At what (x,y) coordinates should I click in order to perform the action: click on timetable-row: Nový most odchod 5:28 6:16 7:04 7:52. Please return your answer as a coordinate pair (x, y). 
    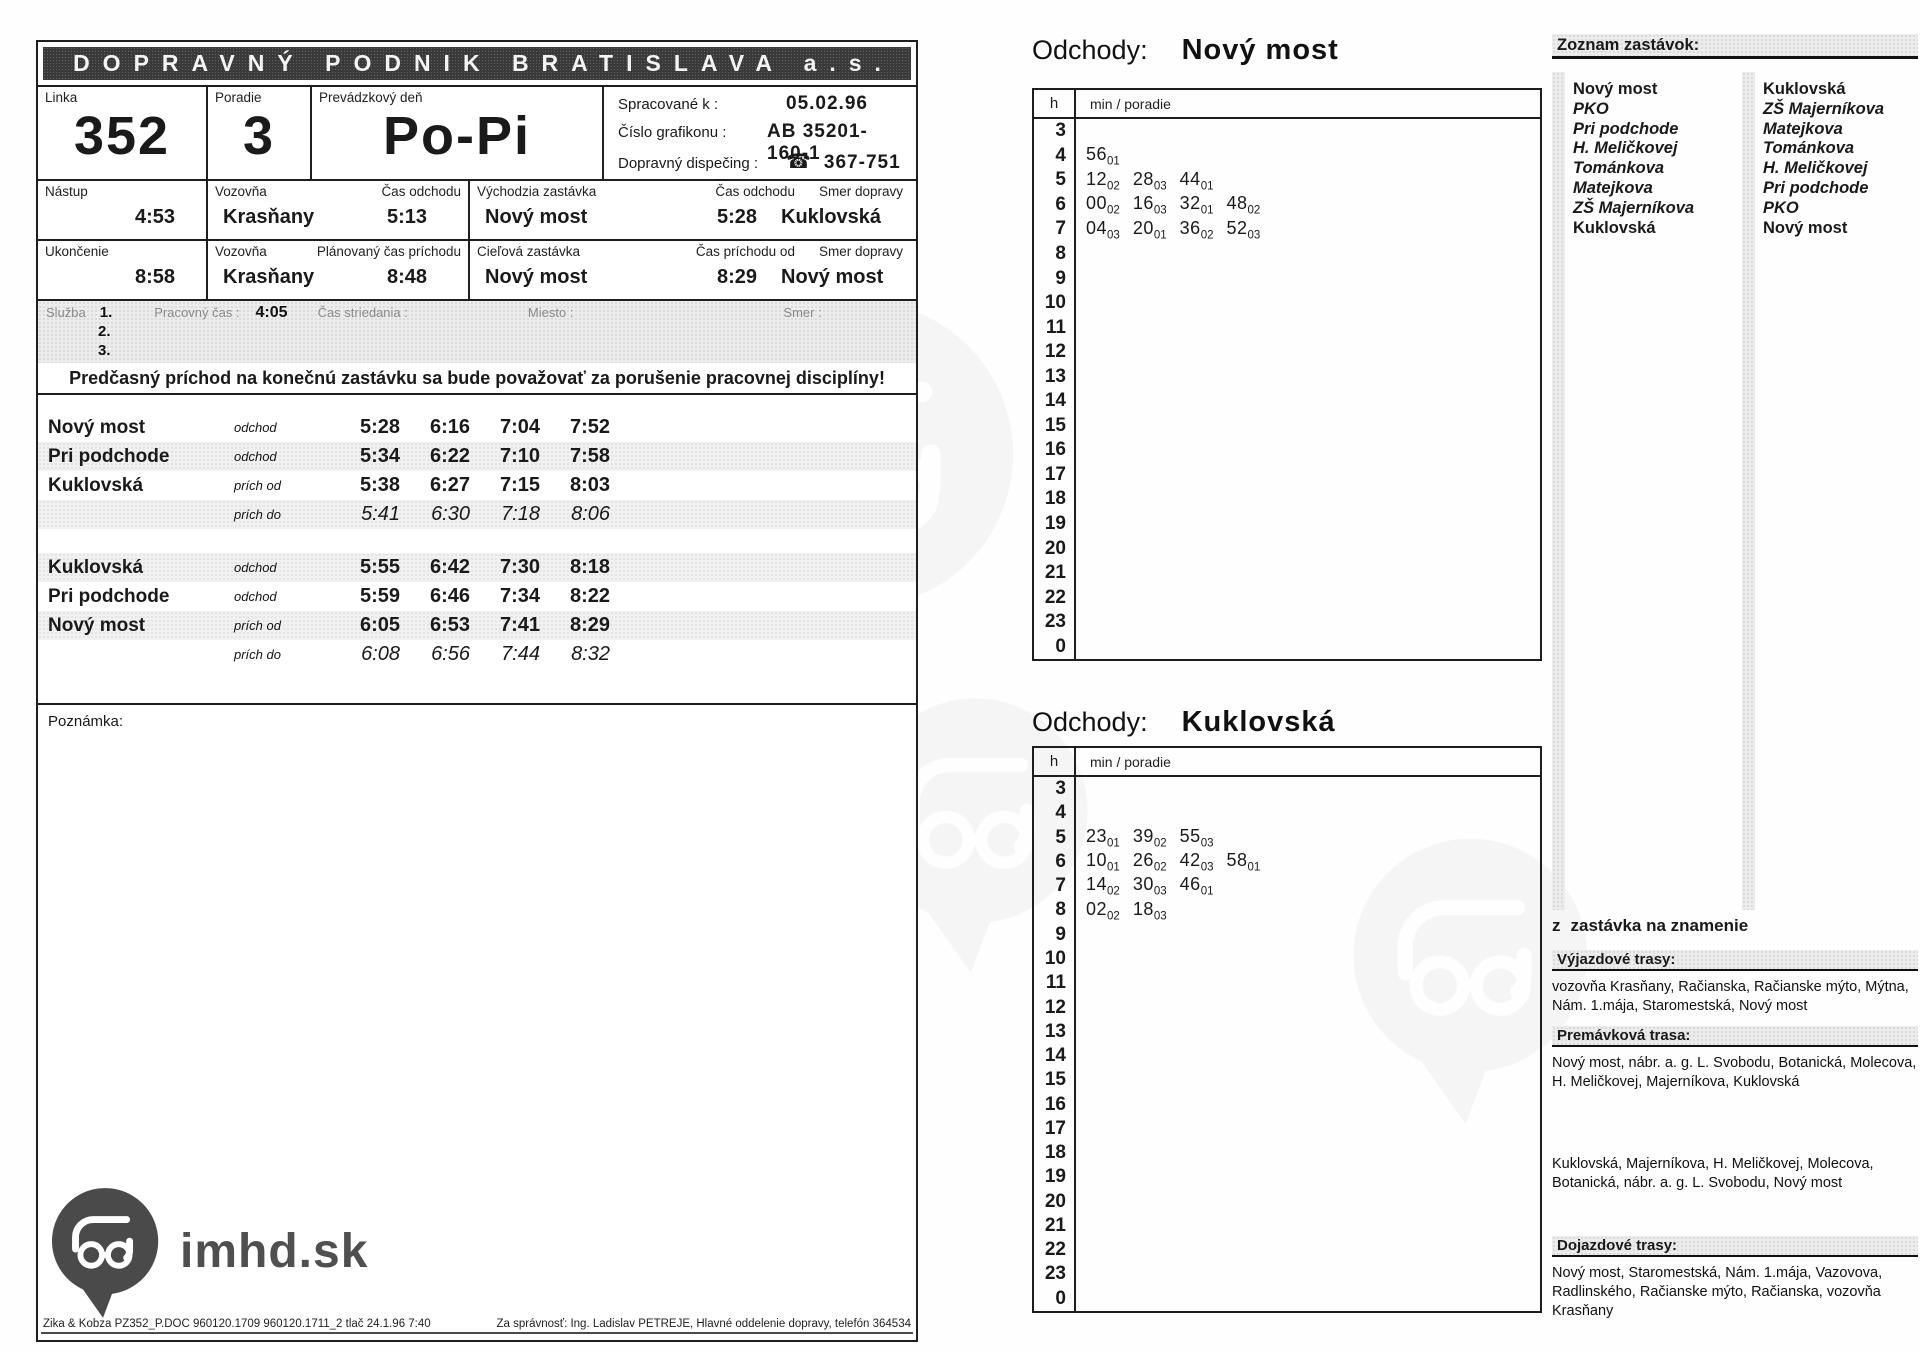
    Looking at the image, I should click on (477, 427).